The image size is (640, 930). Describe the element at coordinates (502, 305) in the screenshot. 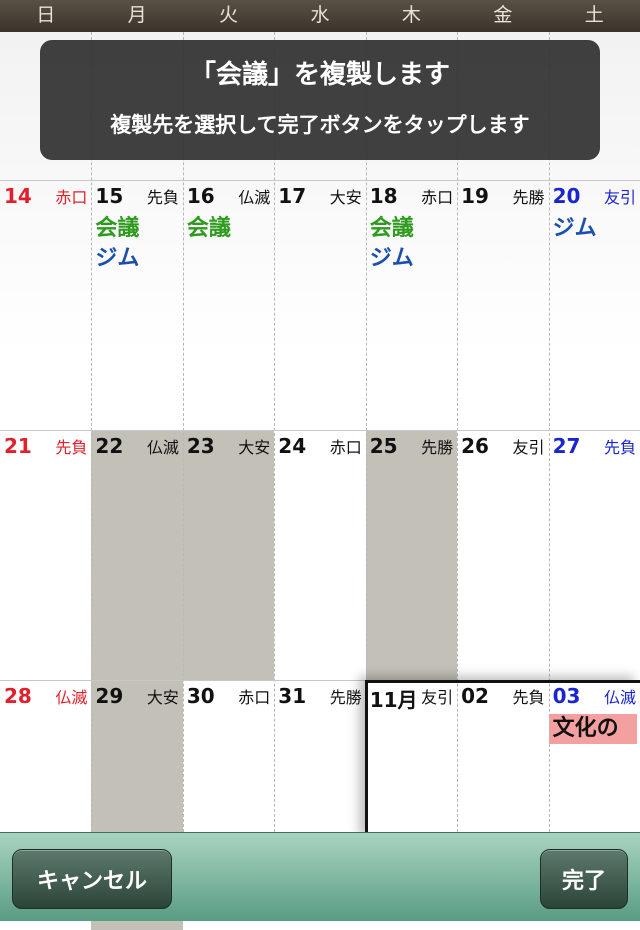

I see `day-cell: 19 先勝` at that location.